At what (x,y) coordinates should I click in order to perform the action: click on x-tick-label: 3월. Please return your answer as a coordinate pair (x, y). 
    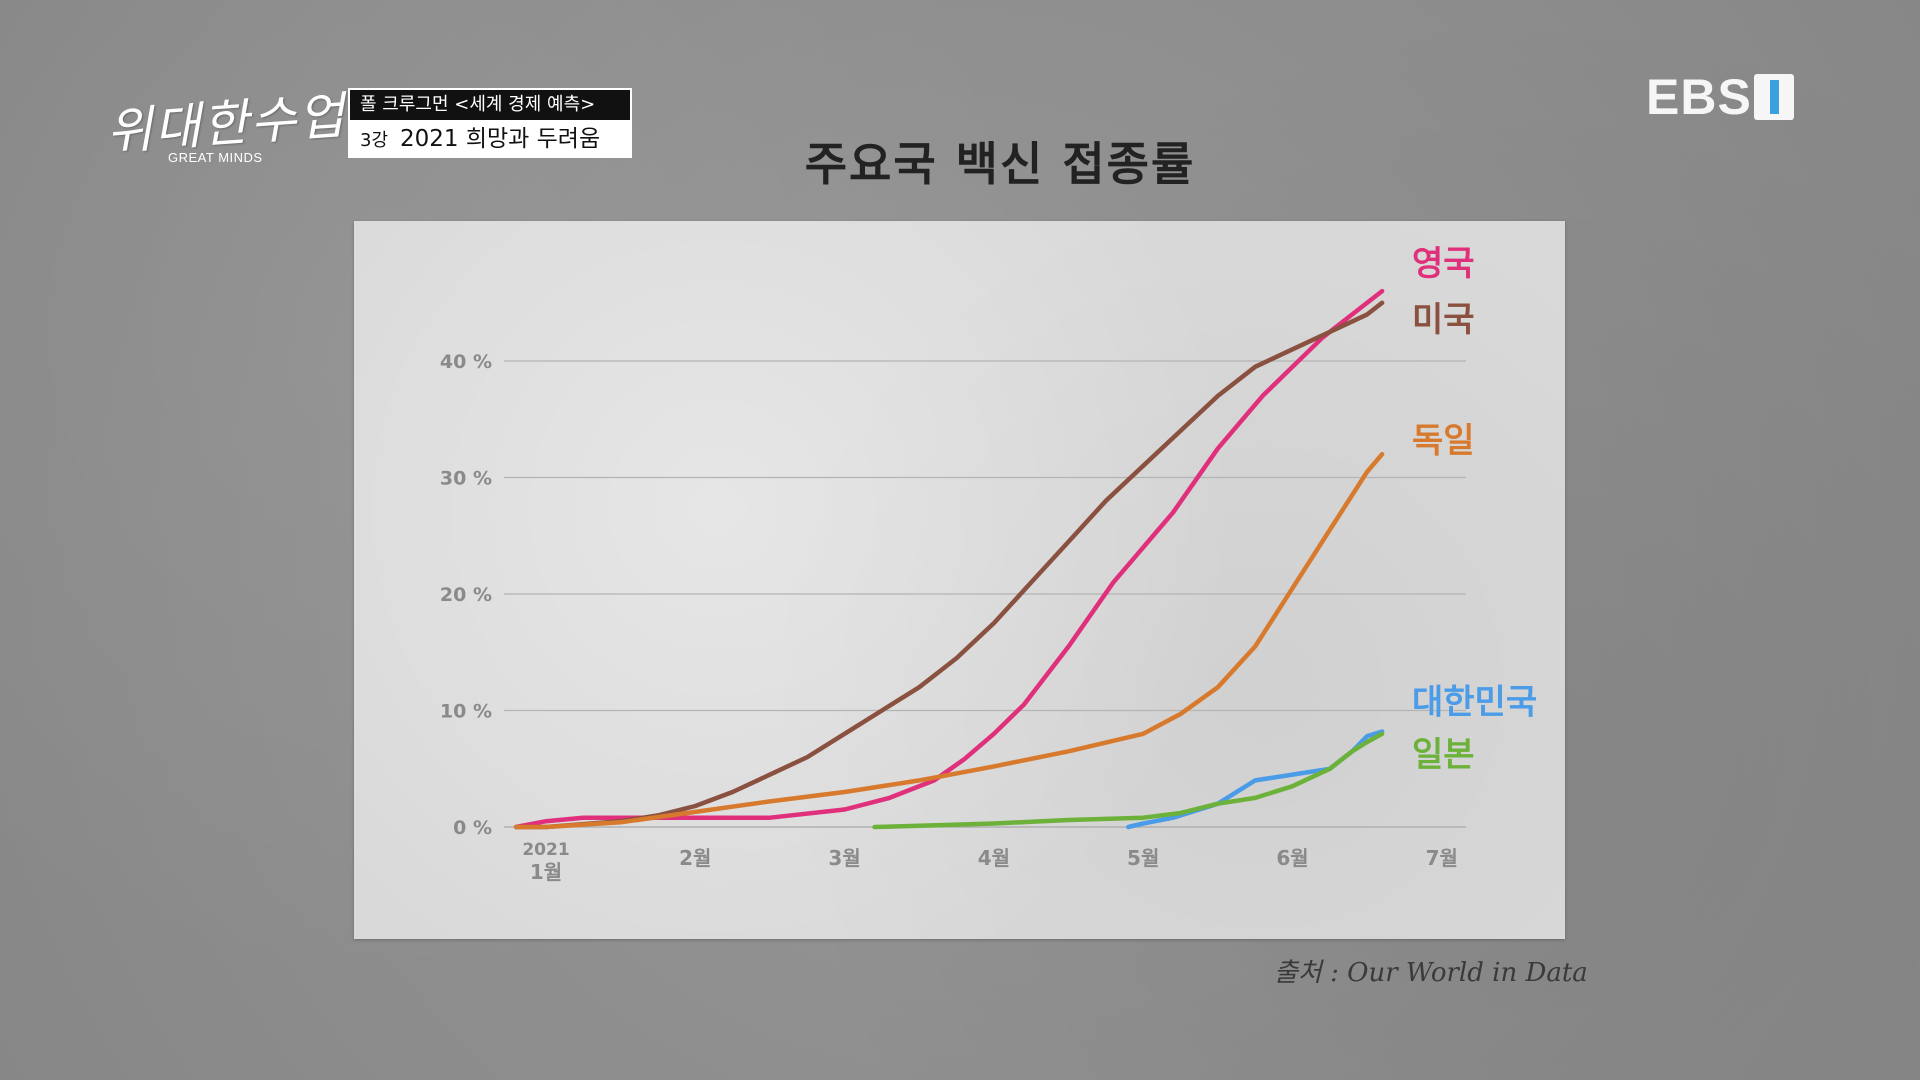
    Looking at the image, I should click on (844, 858).